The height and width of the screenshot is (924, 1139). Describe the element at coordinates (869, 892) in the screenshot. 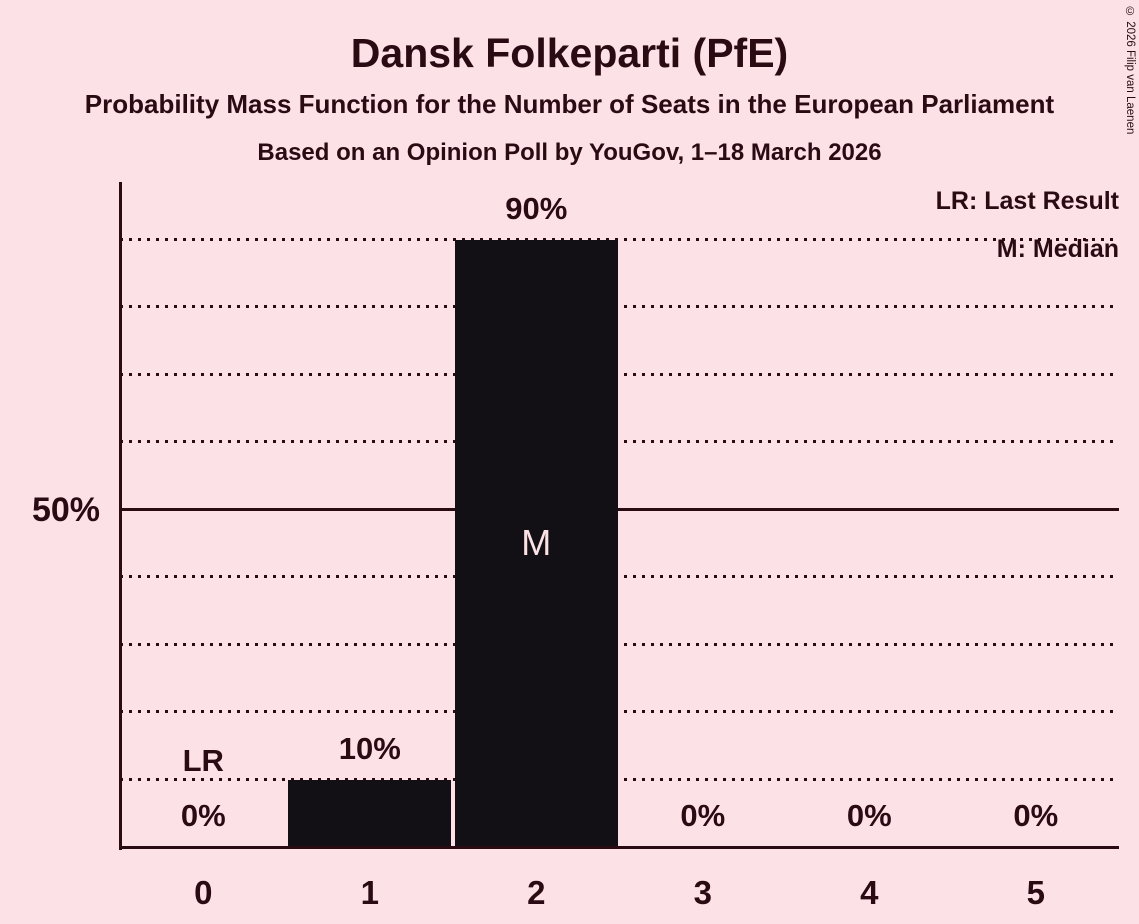

I see `x-tick-label-4: 4` at that location.